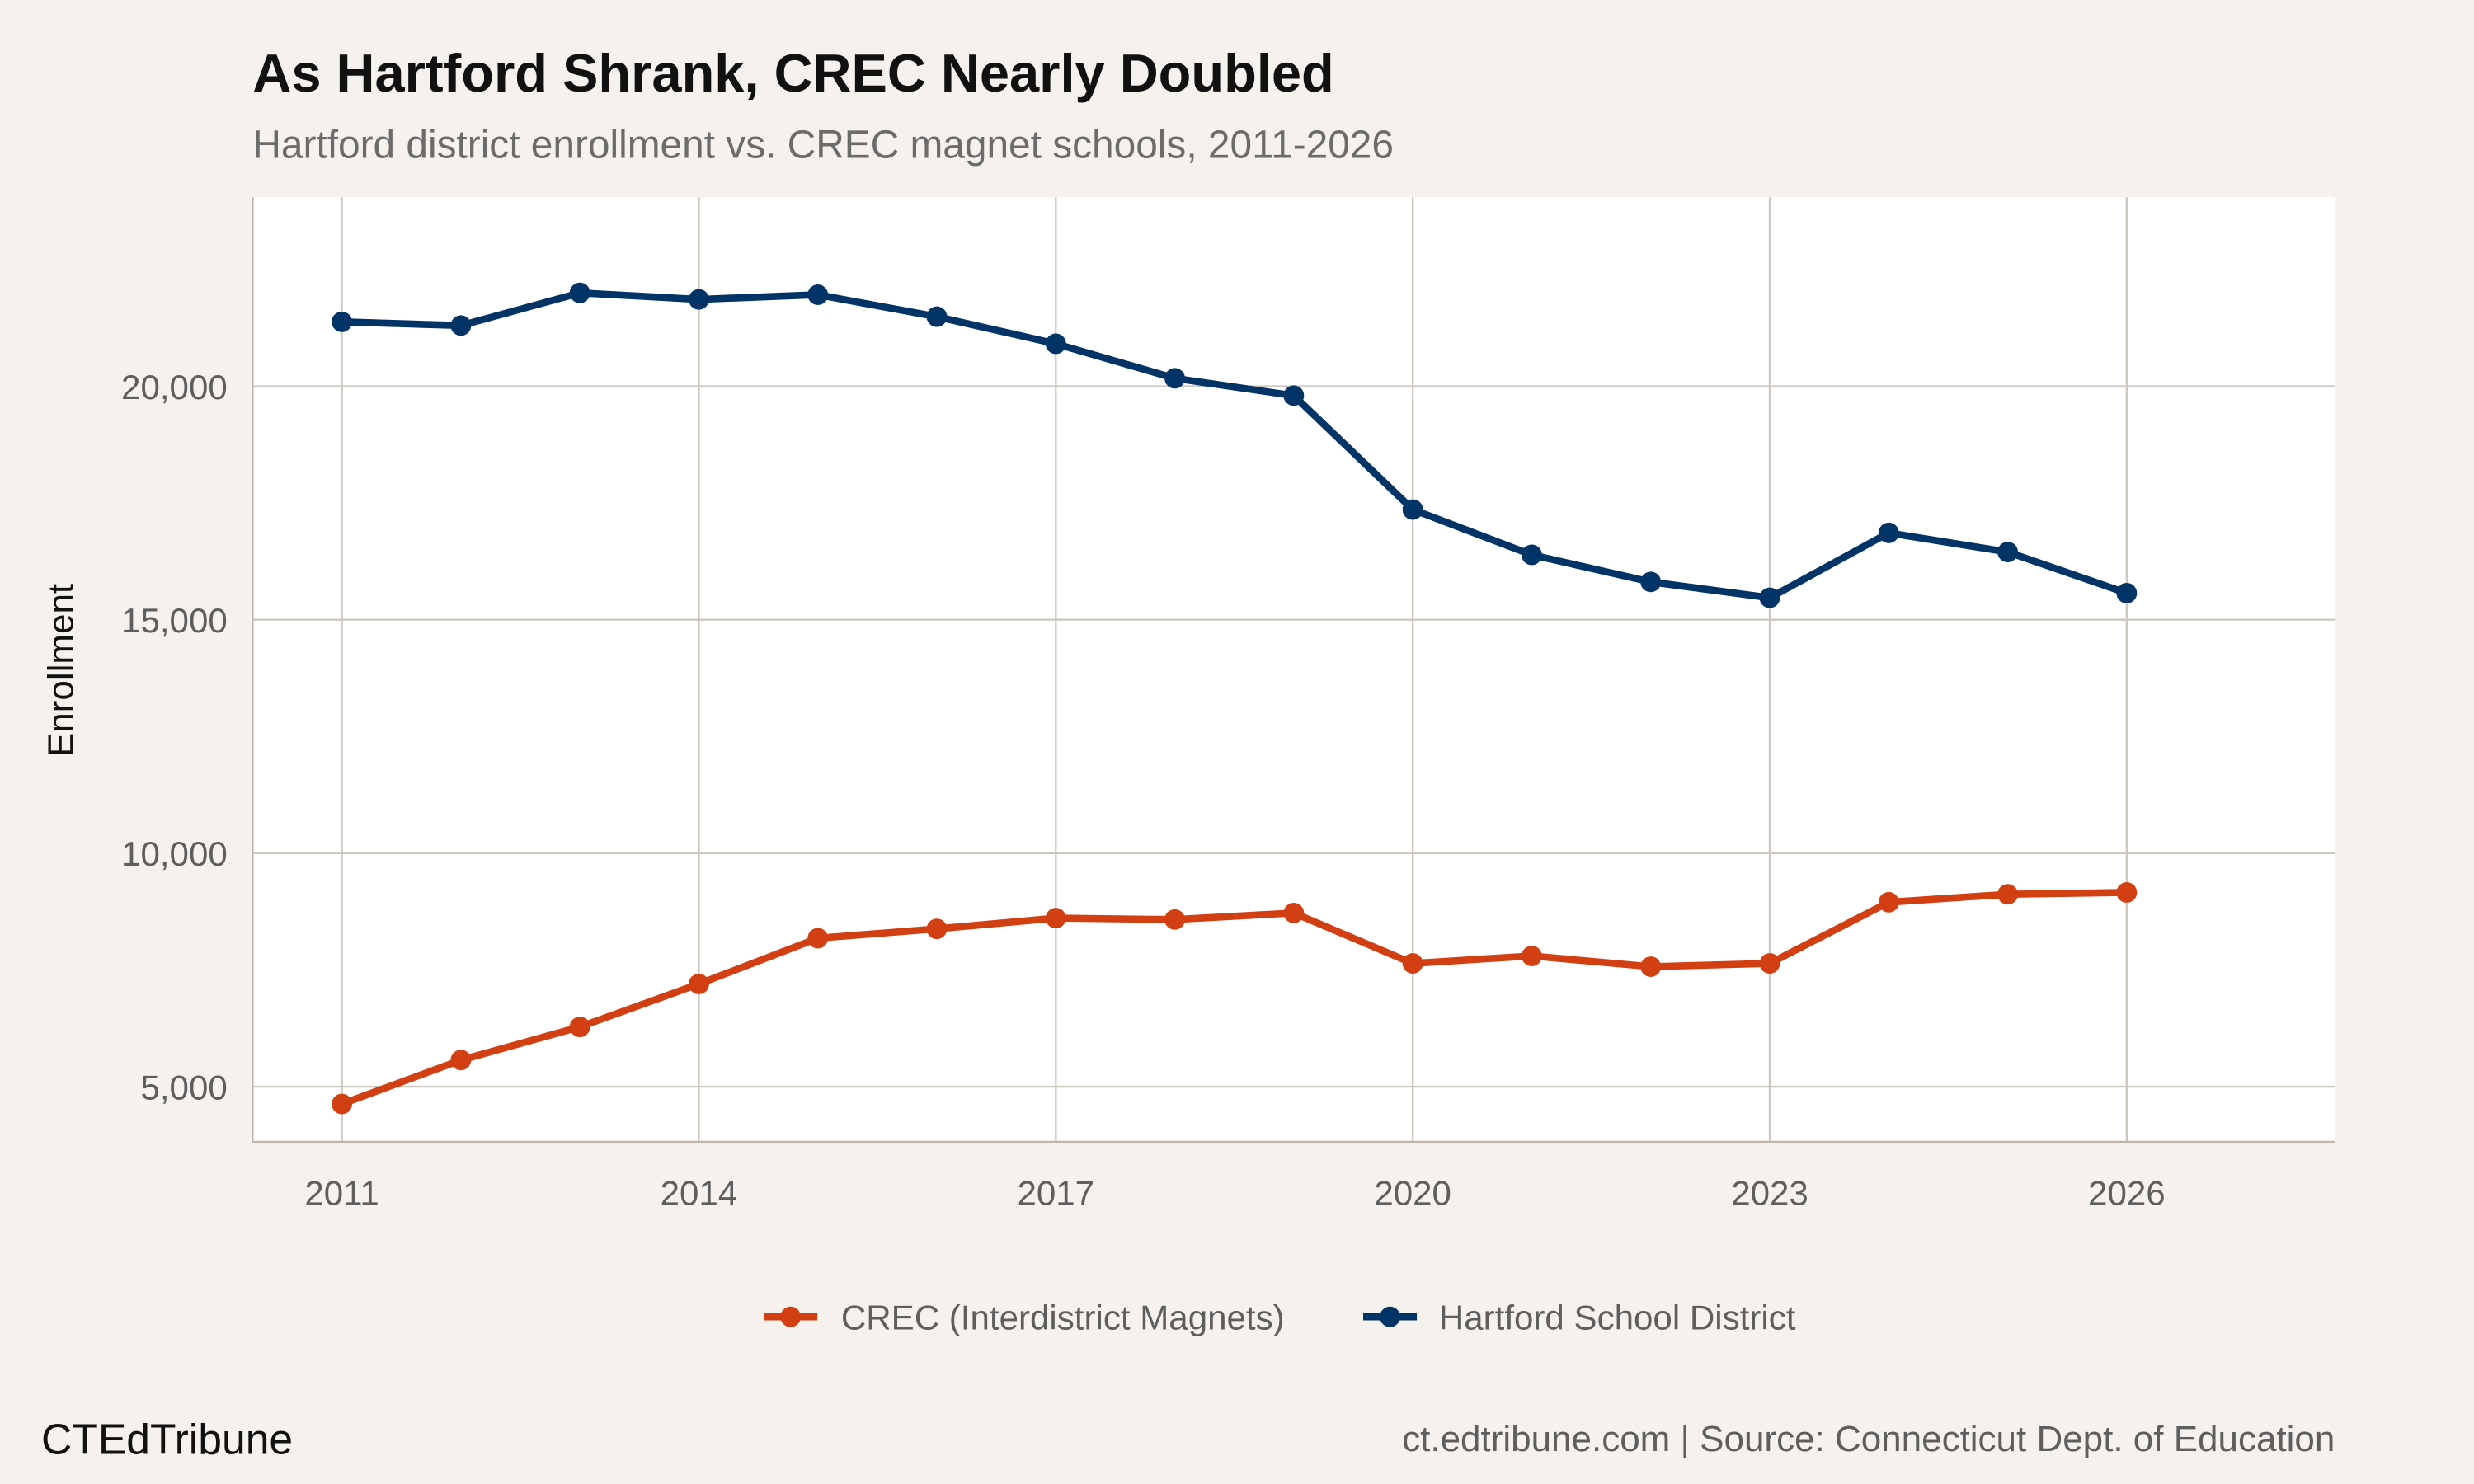 The image size is (2474, 1484). Describe the element at coordinates (1063, 1317) in the screenshot. I see `legend-label: CREC (Interdistrict Magnets)` at that location.